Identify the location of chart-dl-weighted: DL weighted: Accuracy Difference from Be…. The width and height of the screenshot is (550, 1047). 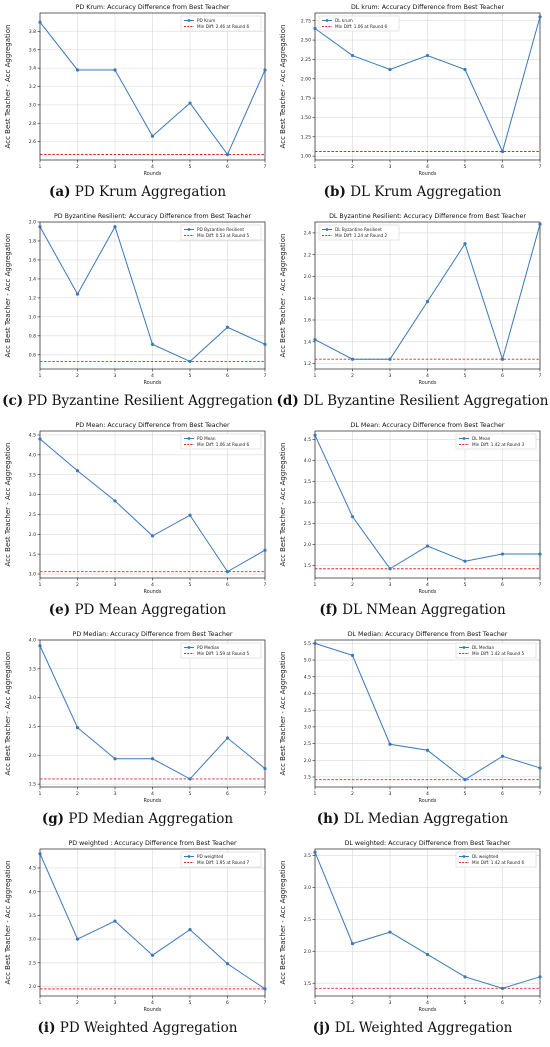
(410, 926).